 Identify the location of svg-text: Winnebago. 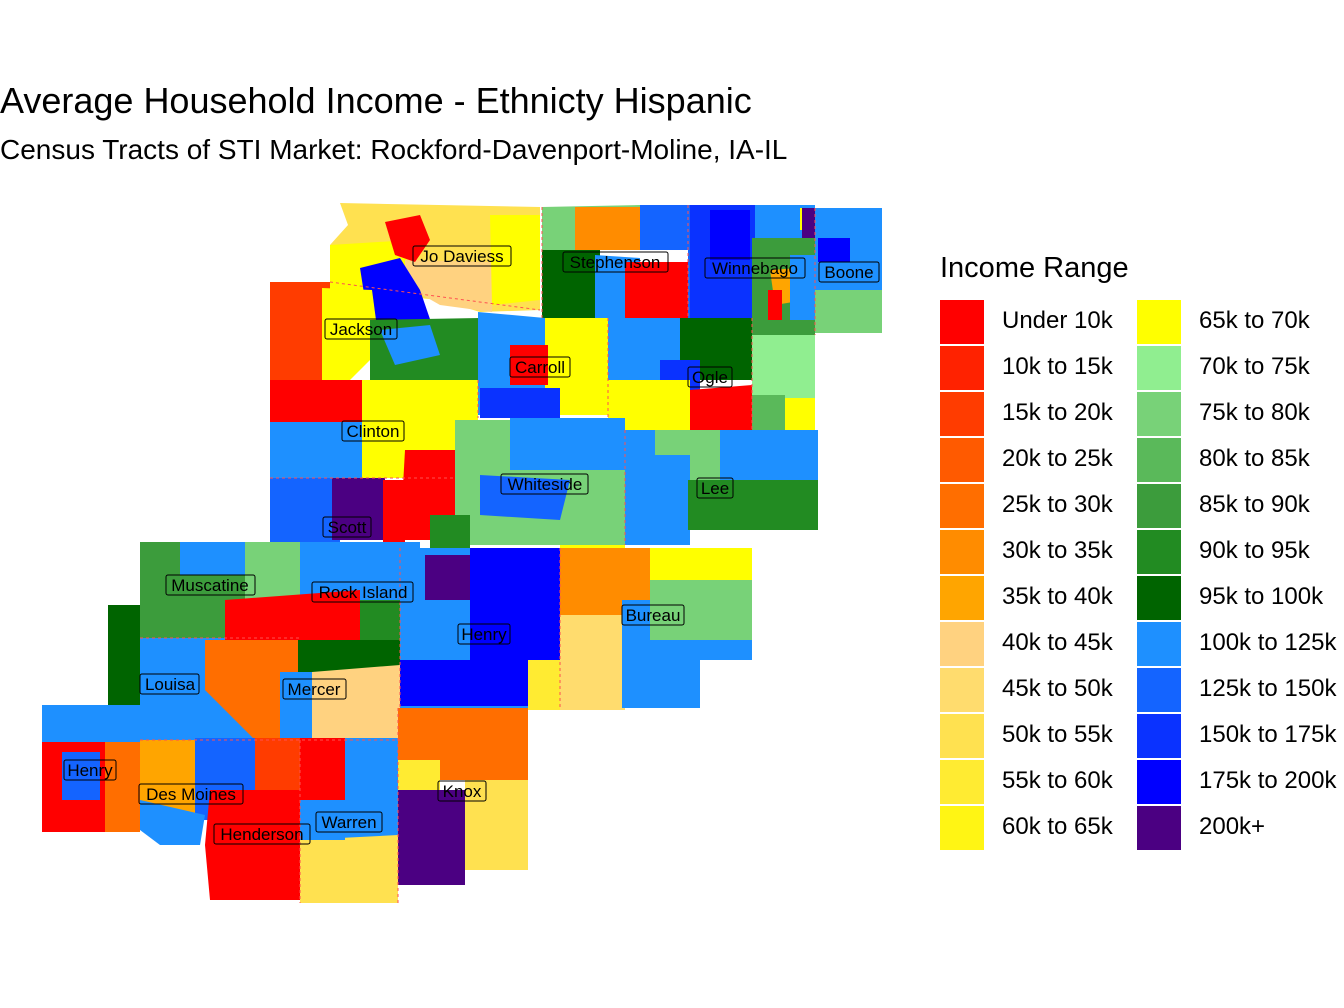
(755, 268).